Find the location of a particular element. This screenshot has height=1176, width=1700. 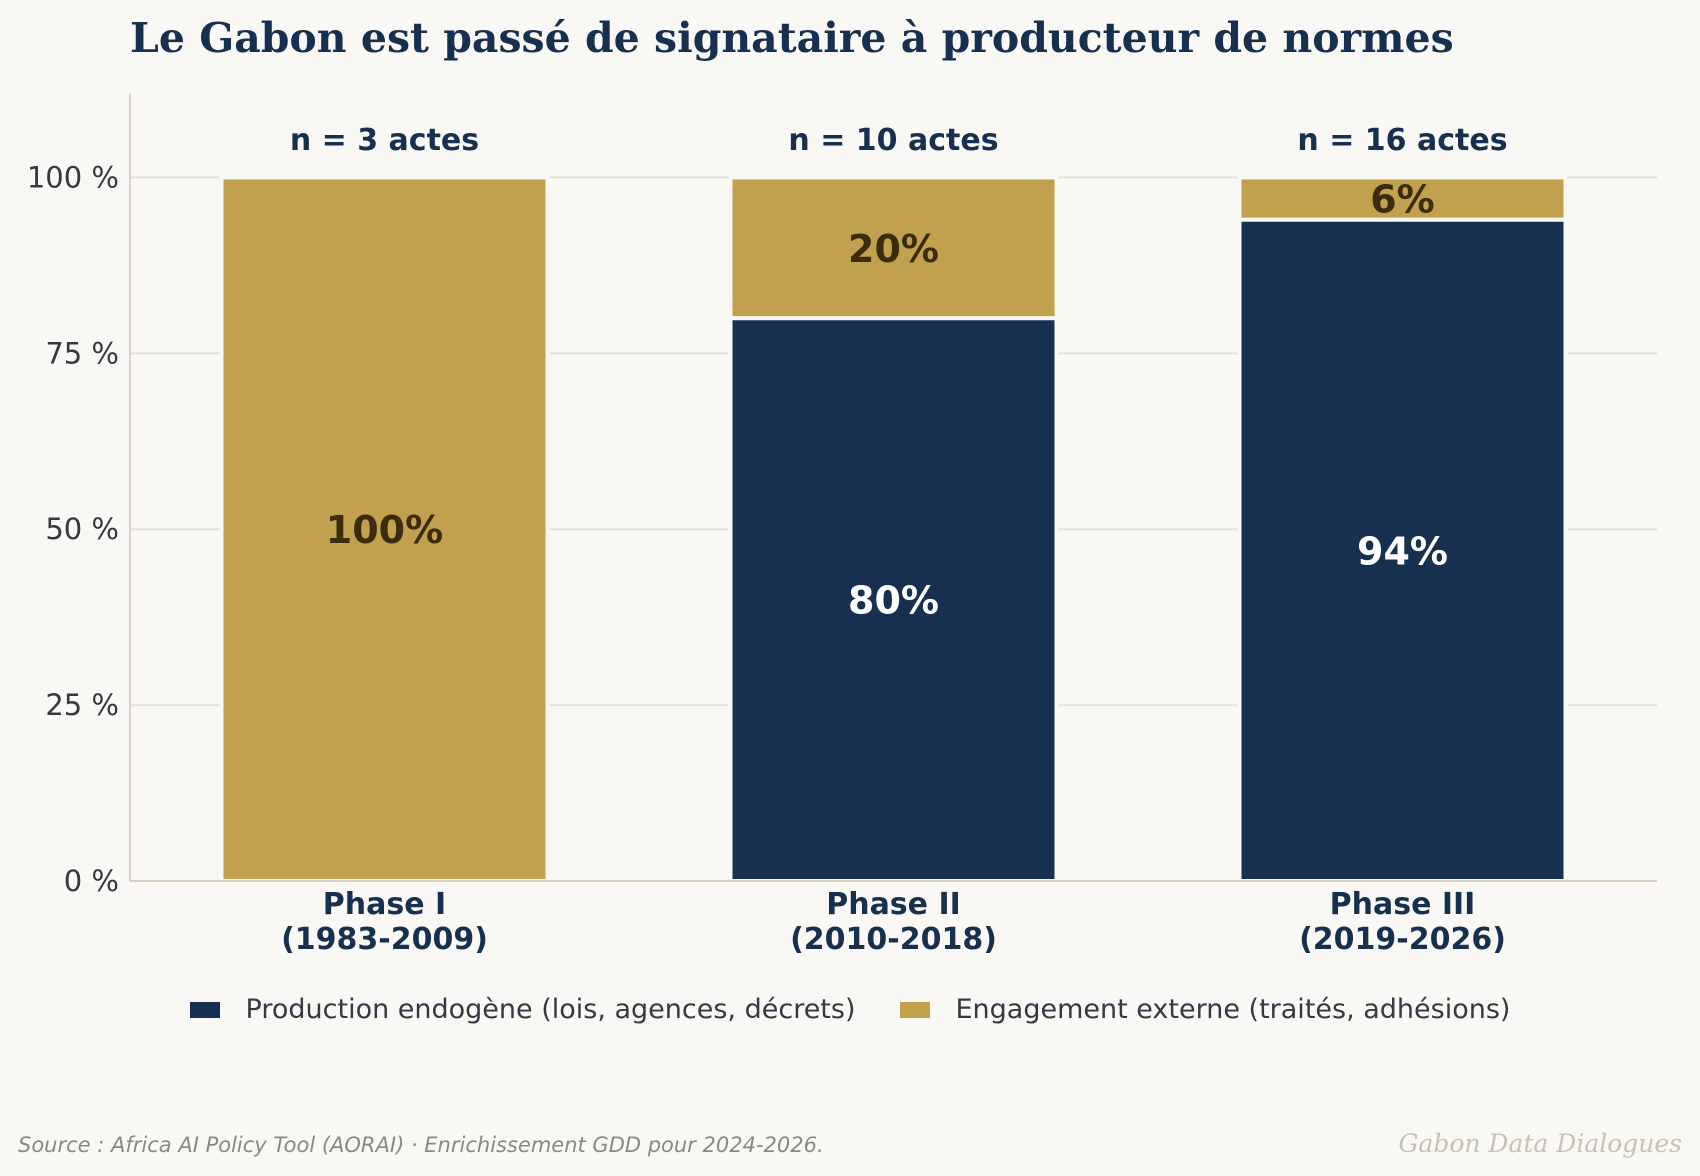

bar-value-label: 6% is located at coordinates (1402, 200).